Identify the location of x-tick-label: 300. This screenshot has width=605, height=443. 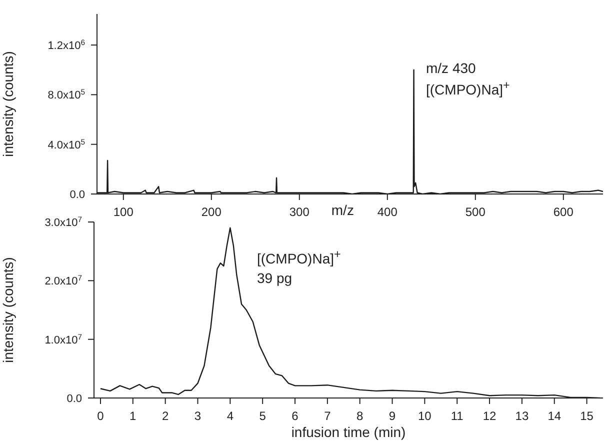
(299, 212).